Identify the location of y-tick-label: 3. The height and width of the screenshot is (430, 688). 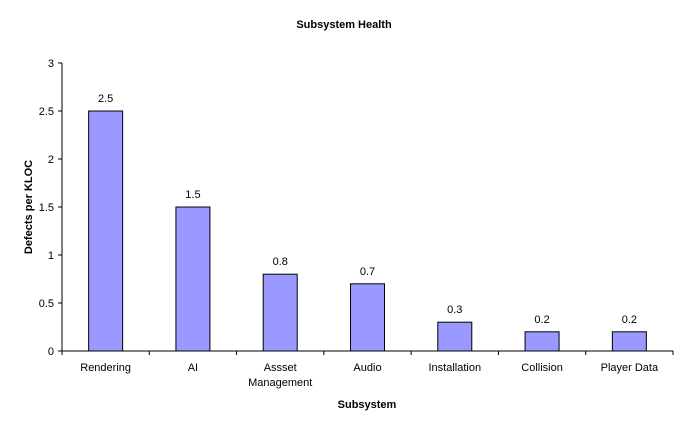
(51, 64).